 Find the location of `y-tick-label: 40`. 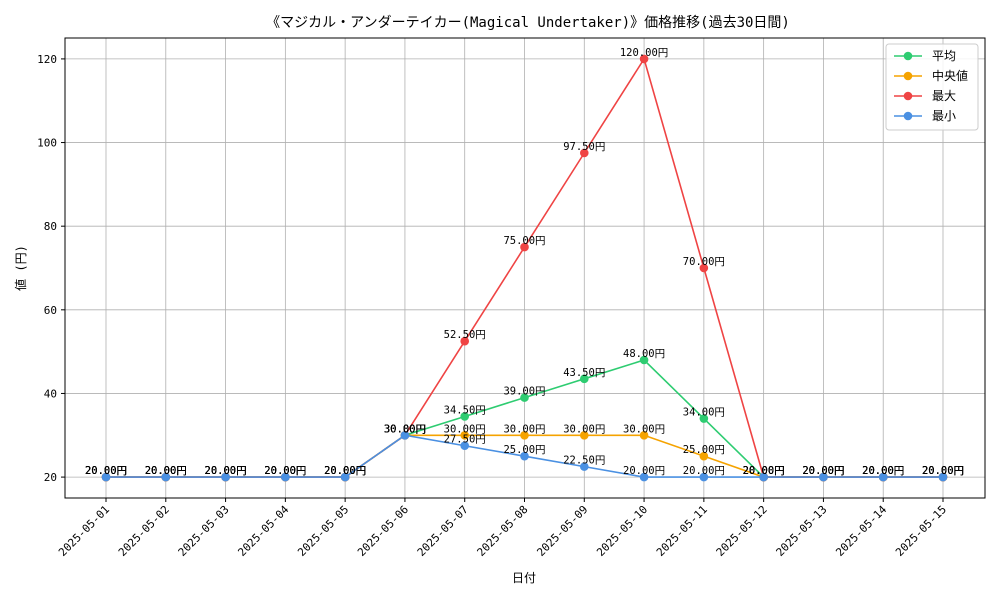

y-tick-label: 40 is located at coordinates (50, 393).